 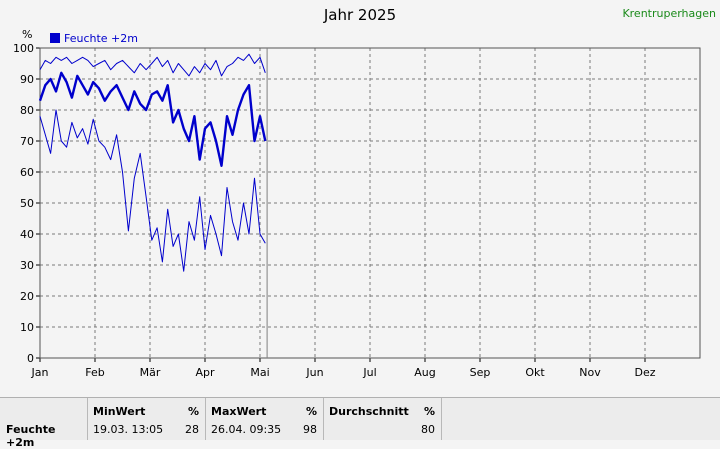 What do you see at coordinates (27, 110) in the screenshot?
I see `y-tick-label: 80` at bounding box center [27, 110].